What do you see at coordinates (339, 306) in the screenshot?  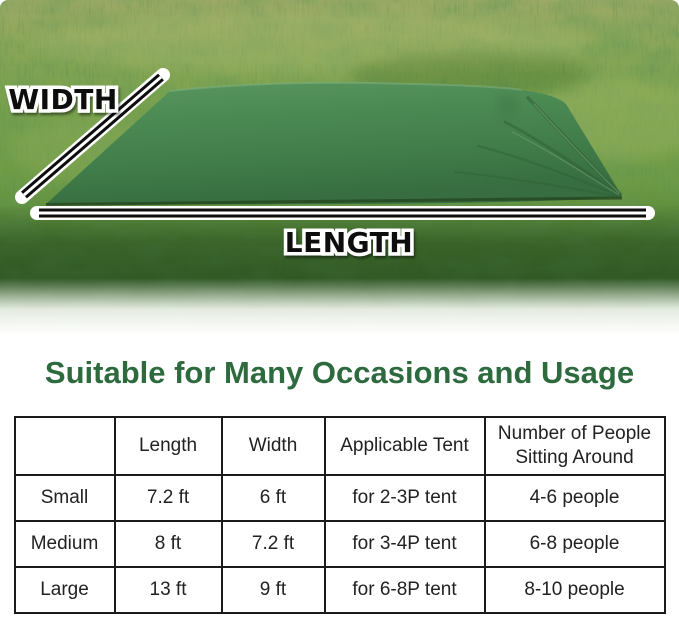 I see `photo-fade` at bounding box center [339, 306].